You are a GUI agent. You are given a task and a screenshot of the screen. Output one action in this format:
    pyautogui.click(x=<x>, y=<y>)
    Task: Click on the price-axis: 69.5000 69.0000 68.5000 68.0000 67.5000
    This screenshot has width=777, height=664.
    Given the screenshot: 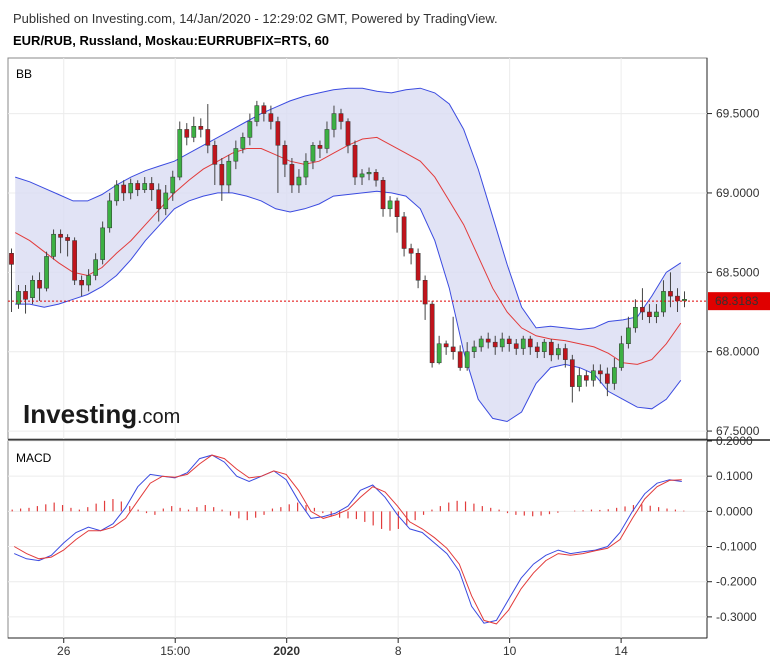 What is the action you would take?
    pyautogui.click(x=733, y=272)
    